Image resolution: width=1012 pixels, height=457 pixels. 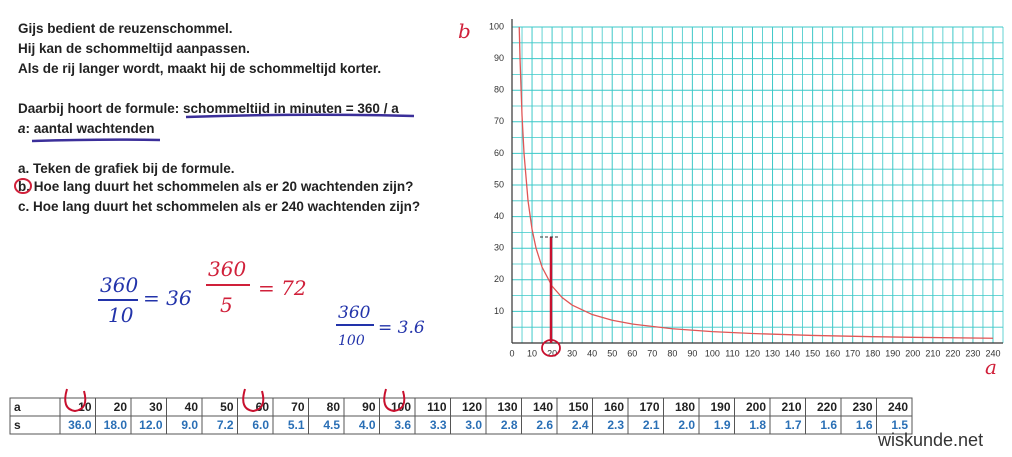 I want to click on x-axis-label: a, so click(x=991, y=367).